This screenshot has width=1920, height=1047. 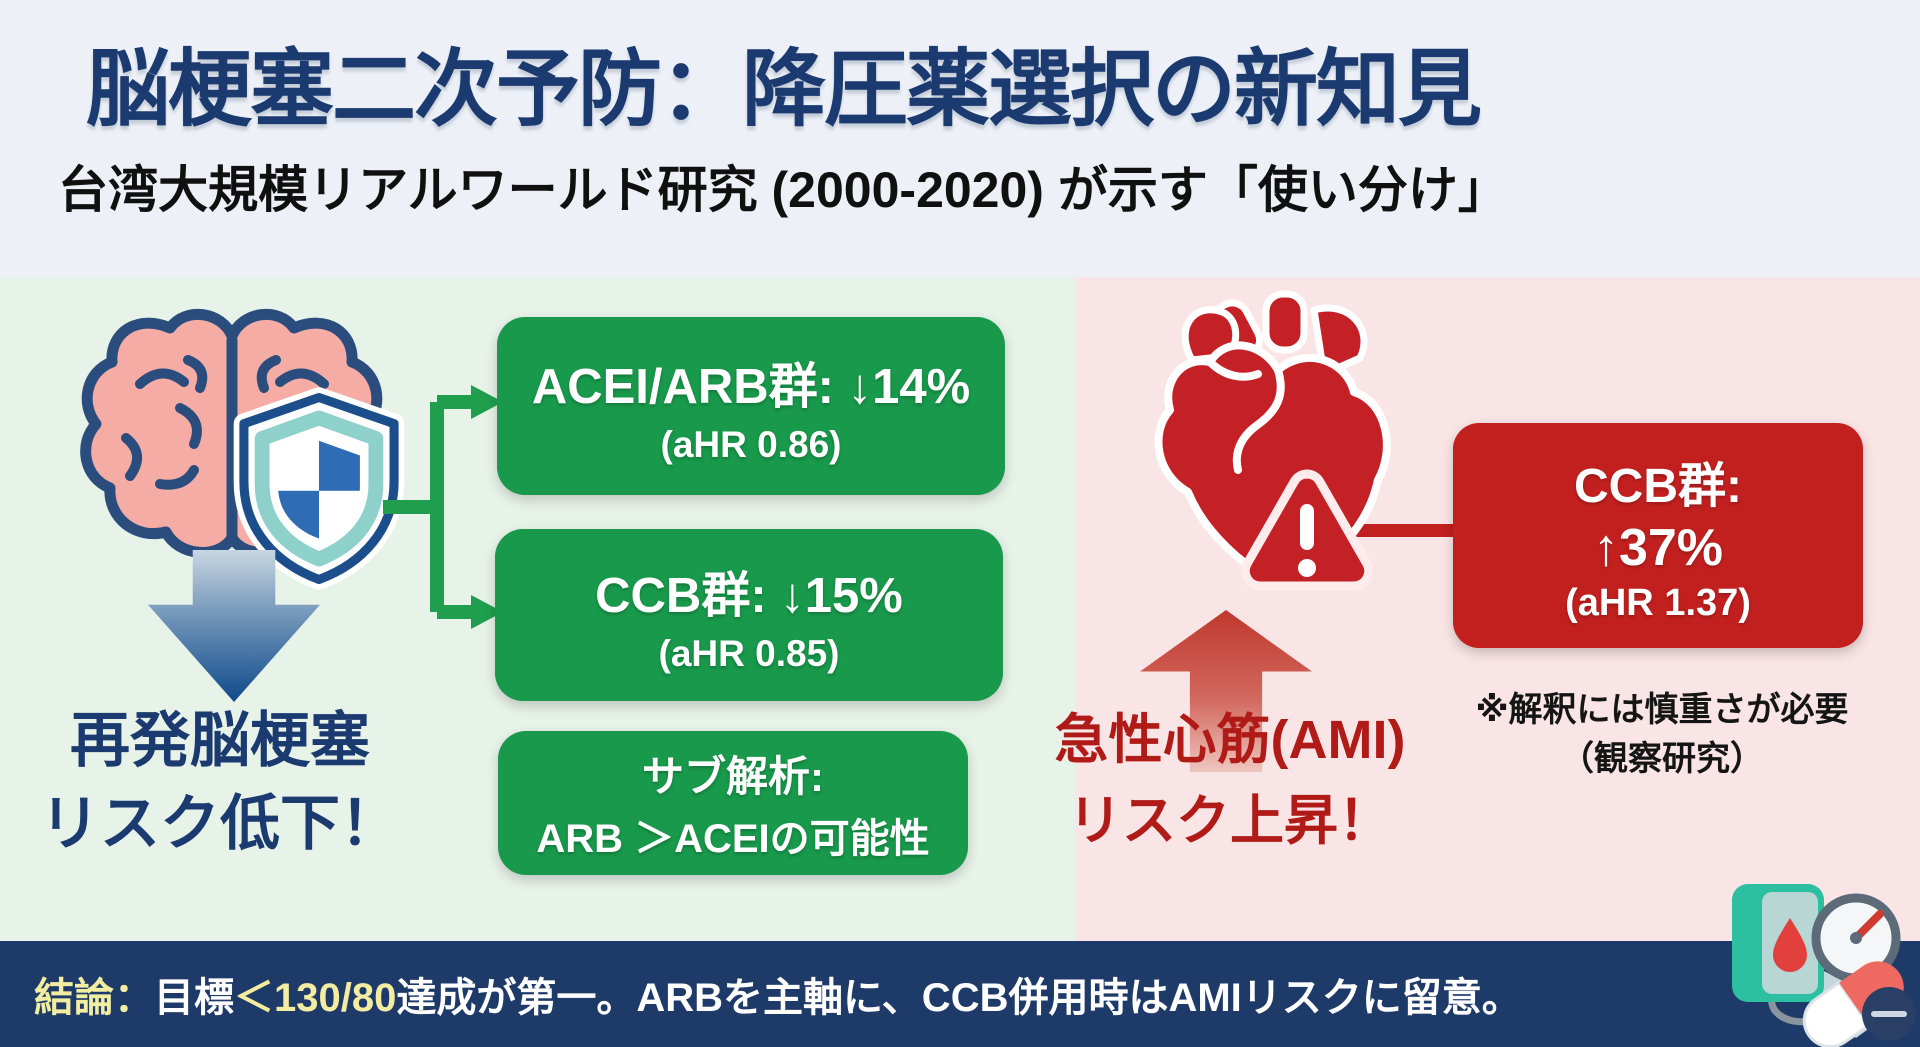 I want to click on heart-anatomical-icon, so click(x=1272, y=440).